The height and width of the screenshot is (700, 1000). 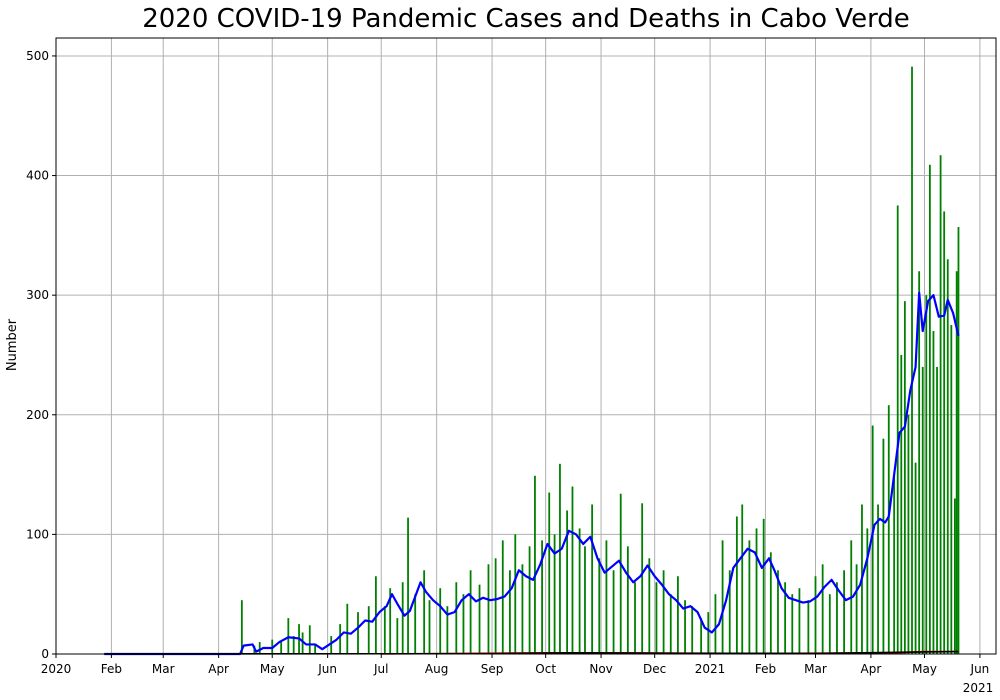 I want to click on x-tick-label-6: Jul, so click(x=380, y=669).